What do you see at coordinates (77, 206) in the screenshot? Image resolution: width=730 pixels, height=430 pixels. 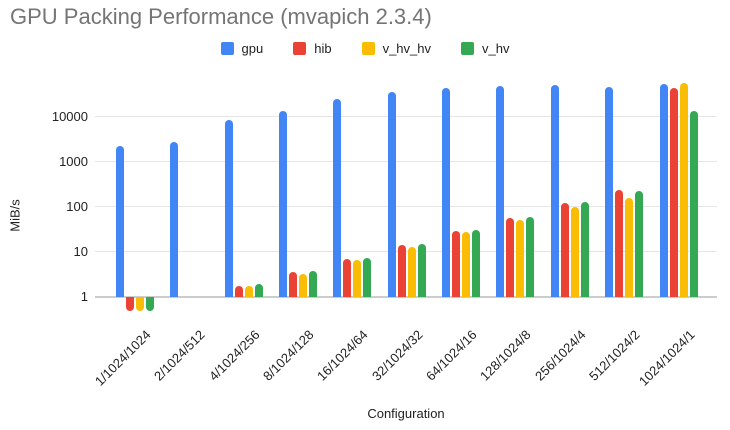 I see `y-tick-label: 100` at bounding box center [77, 206].